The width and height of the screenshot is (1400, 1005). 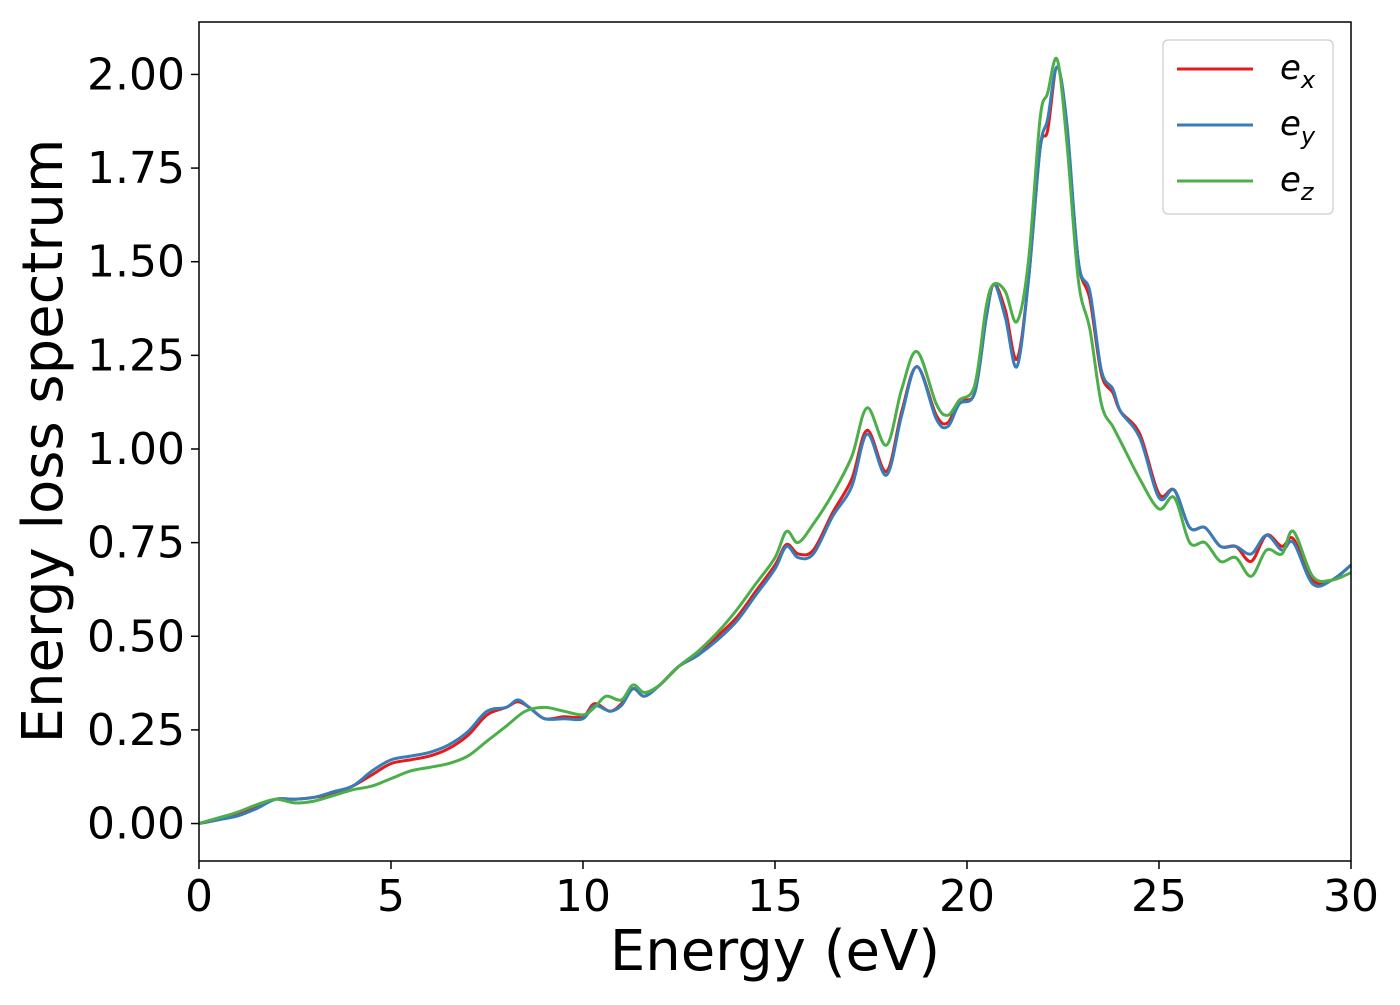 I want to click on y-tick-label: 1.75, so click(x=136, y=168).